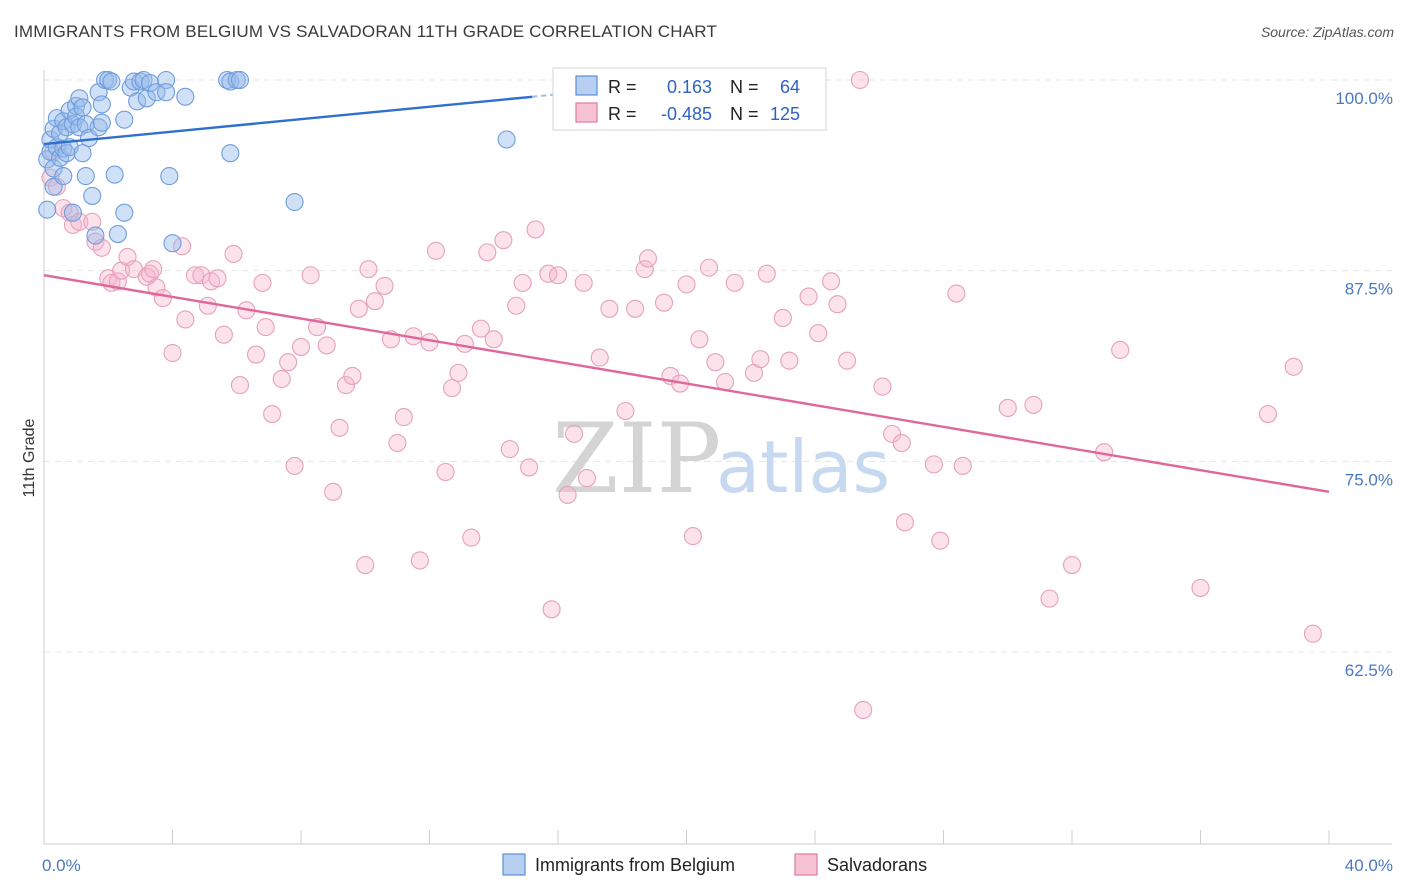  Describe the element at coordinates (1369, 670) in the screenshot. I see `y-tick-label: 62.5%` at that location.